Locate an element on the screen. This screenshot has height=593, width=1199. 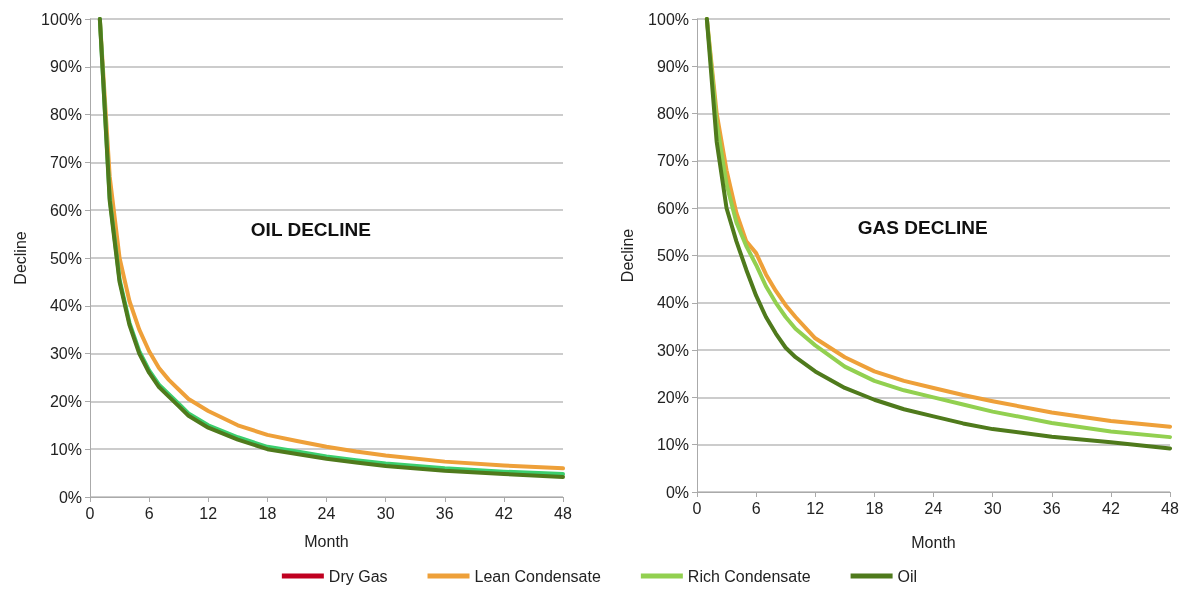
legend-label: Lean Condensate is located at coordinates (537, 576).